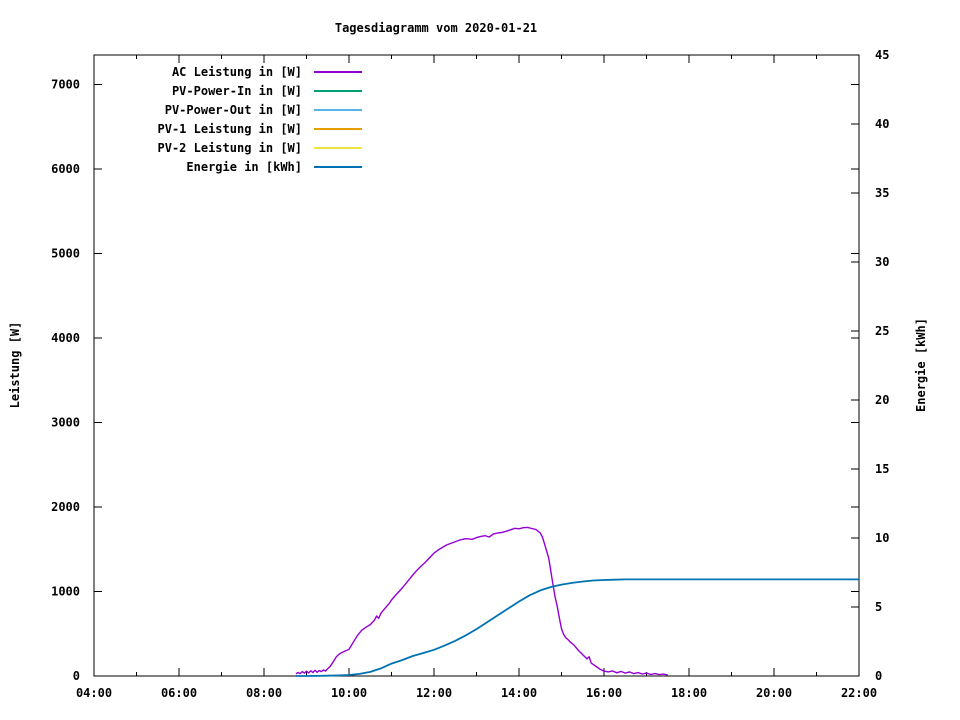 The image size is (960, 720). I want to click on y2-tick-label: 25, so click(882, 331).